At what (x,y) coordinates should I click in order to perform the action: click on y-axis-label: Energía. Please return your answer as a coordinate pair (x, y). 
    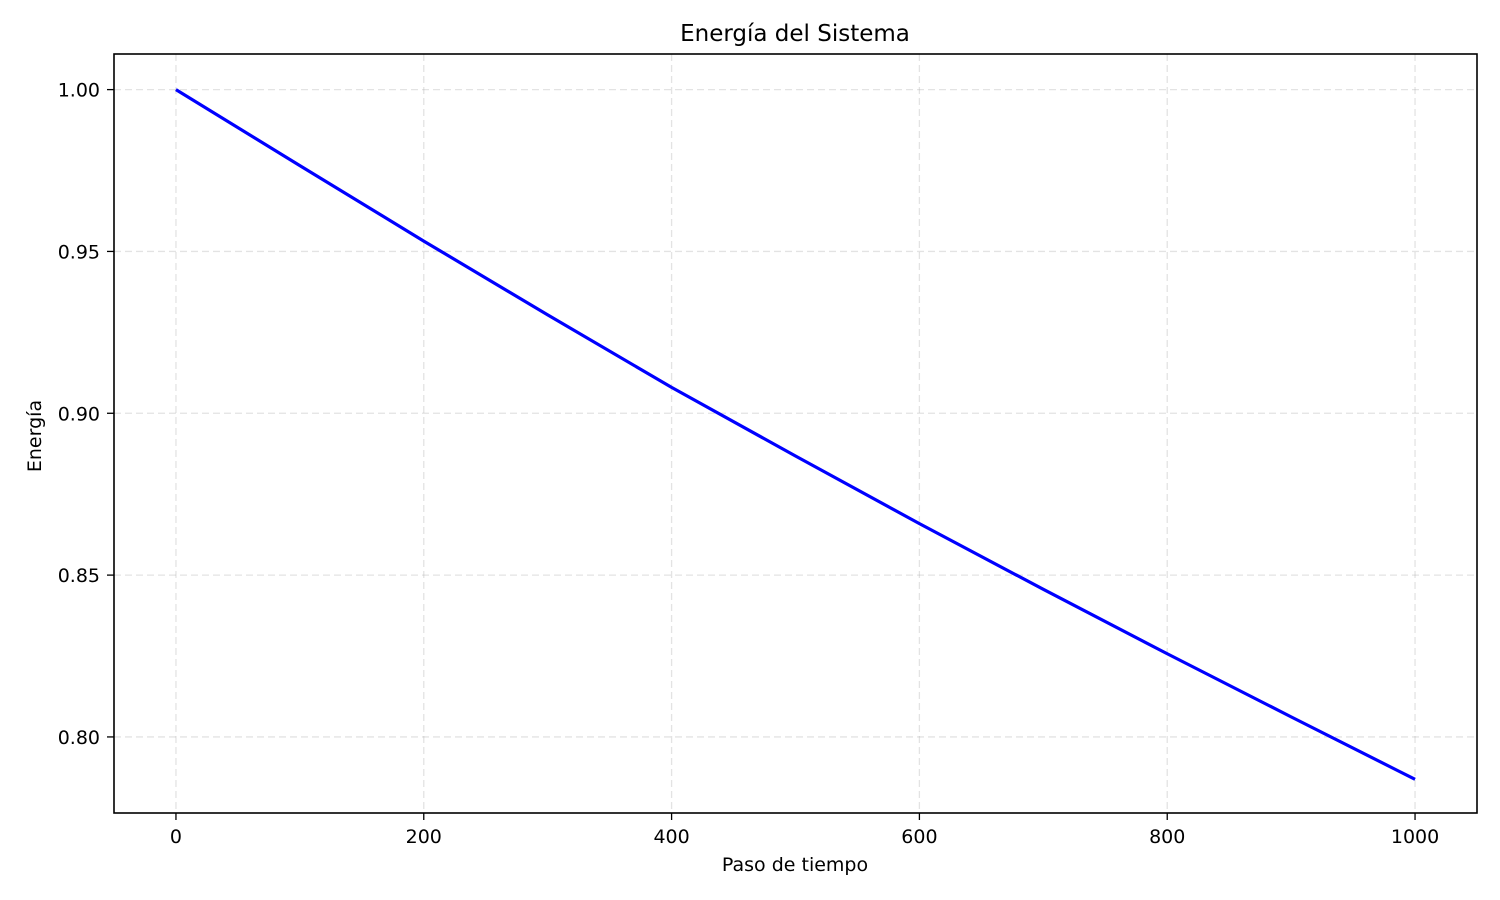
    Looking at the image, I should click on (35, 436).